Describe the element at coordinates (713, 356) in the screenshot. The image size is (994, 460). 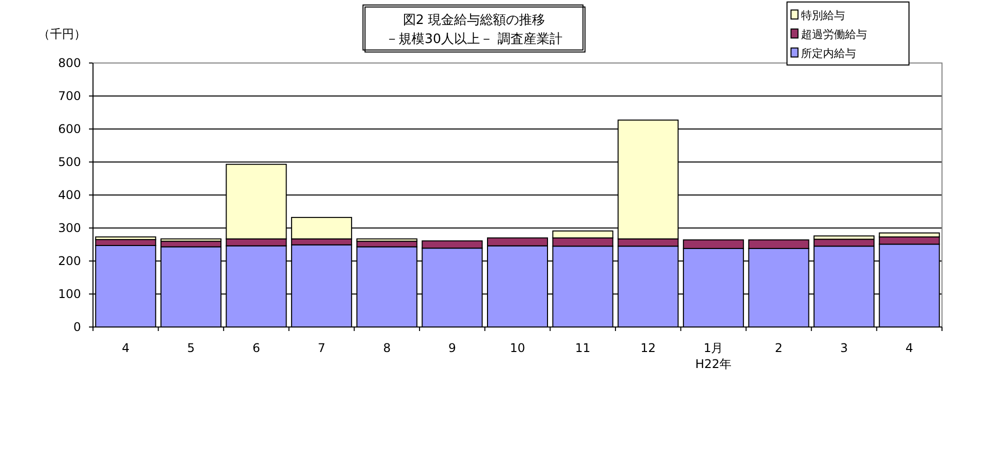
I see `x-tick-label: 1月 H22年` at that location.